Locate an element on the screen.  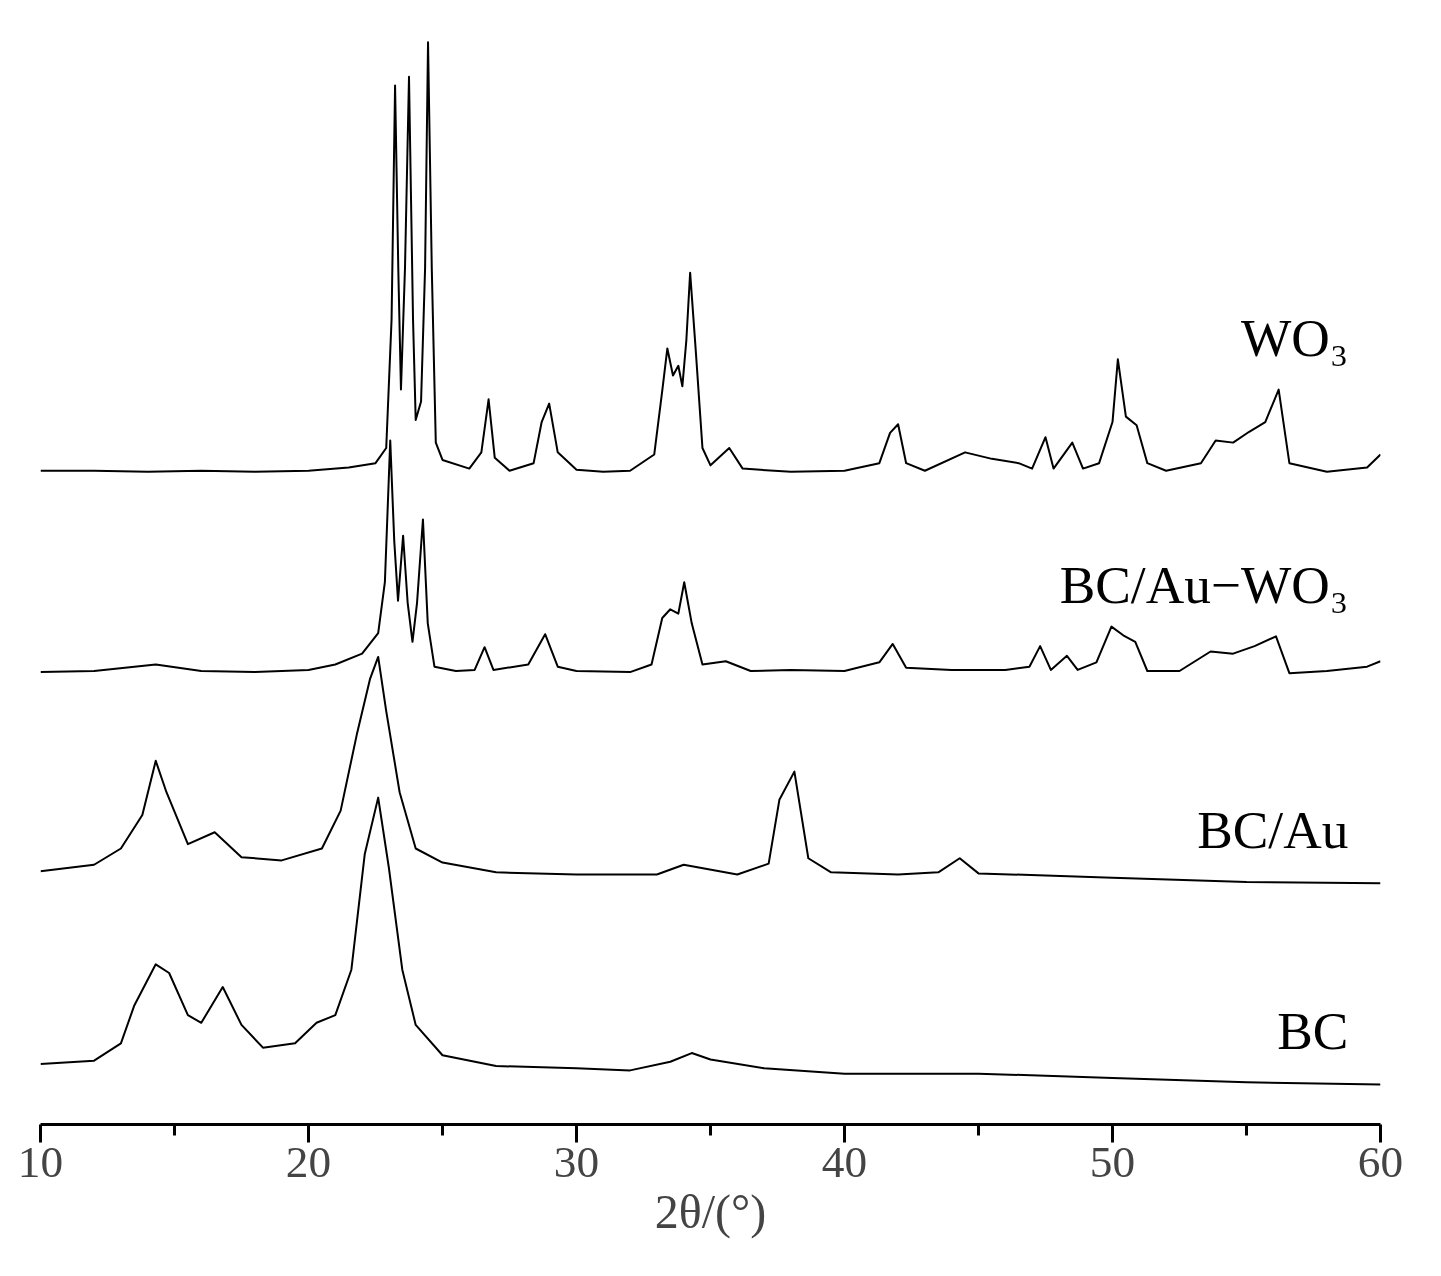
x-axis-title: 2θ/(°) is located at coordinates (710, 1211).